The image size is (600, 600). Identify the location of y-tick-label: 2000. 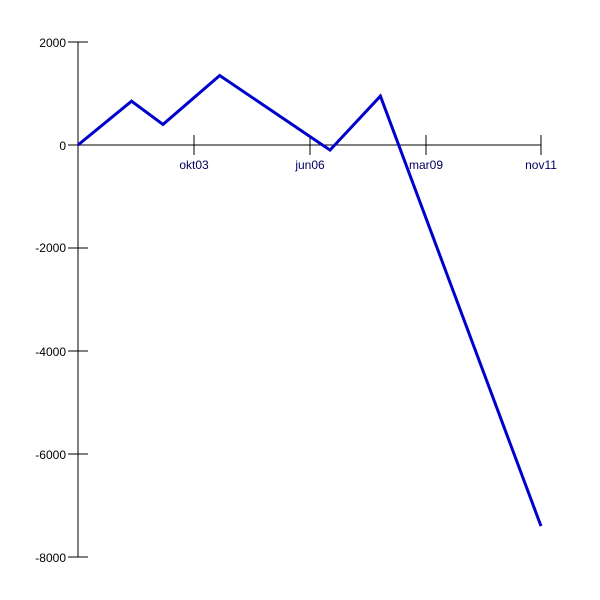
(52, 43).